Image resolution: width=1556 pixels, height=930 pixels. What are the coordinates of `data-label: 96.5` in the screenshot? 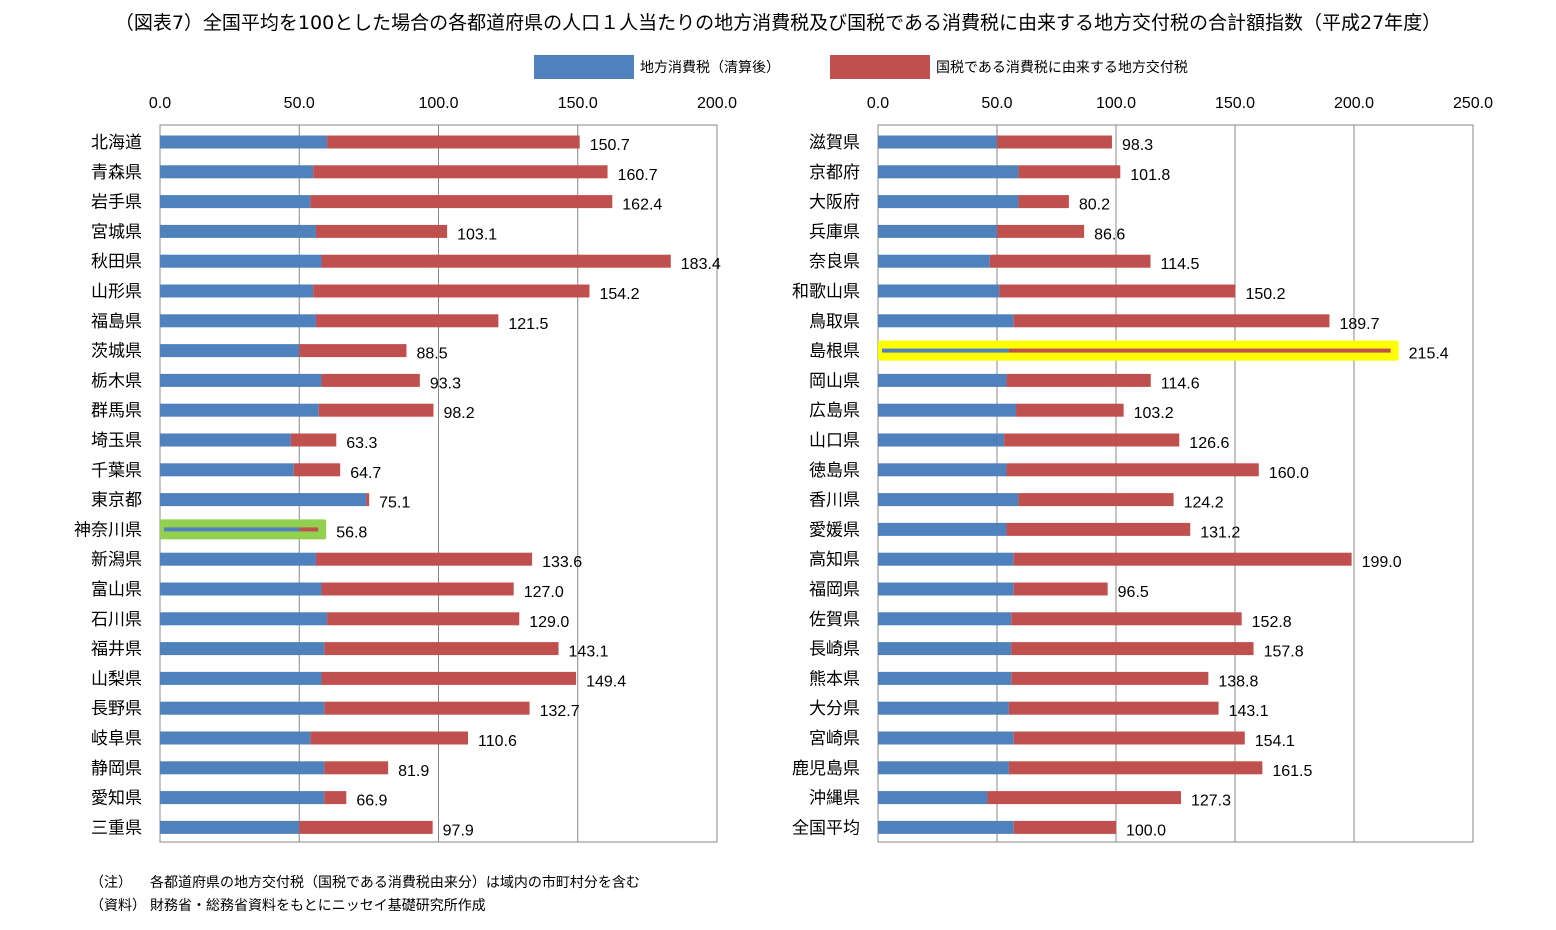 It's located at (1133, 592).